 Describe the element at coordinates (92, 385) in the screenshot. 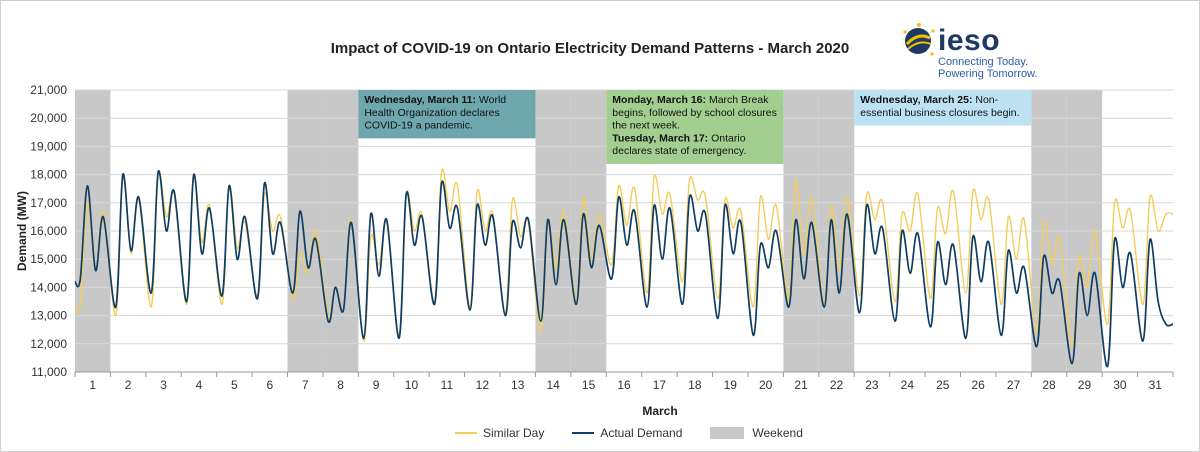

I see `x-tick-label-1: 1` at that location.